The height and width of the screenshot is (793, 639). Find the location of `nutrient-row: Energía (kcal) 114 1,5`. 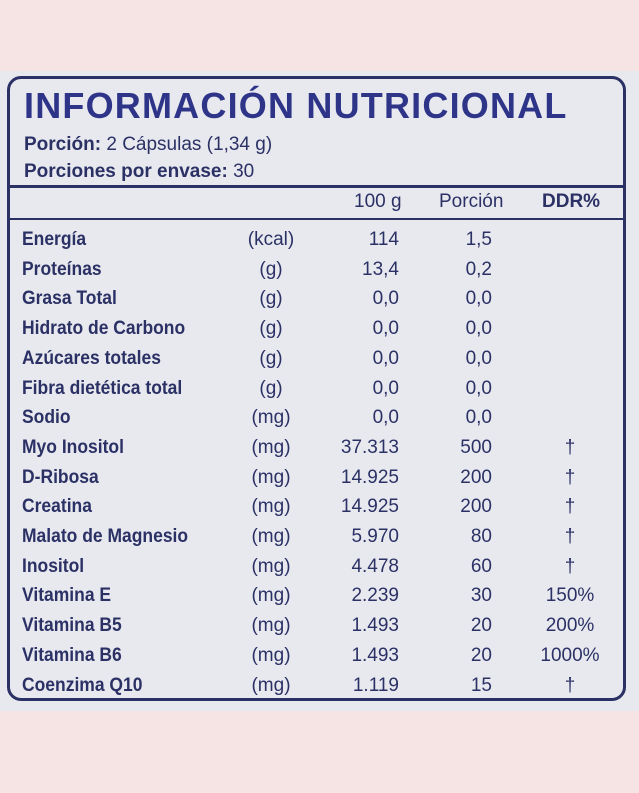

nutrient-row: Energía (kcal) 114 1,5 is located at coordinates (316, 243).